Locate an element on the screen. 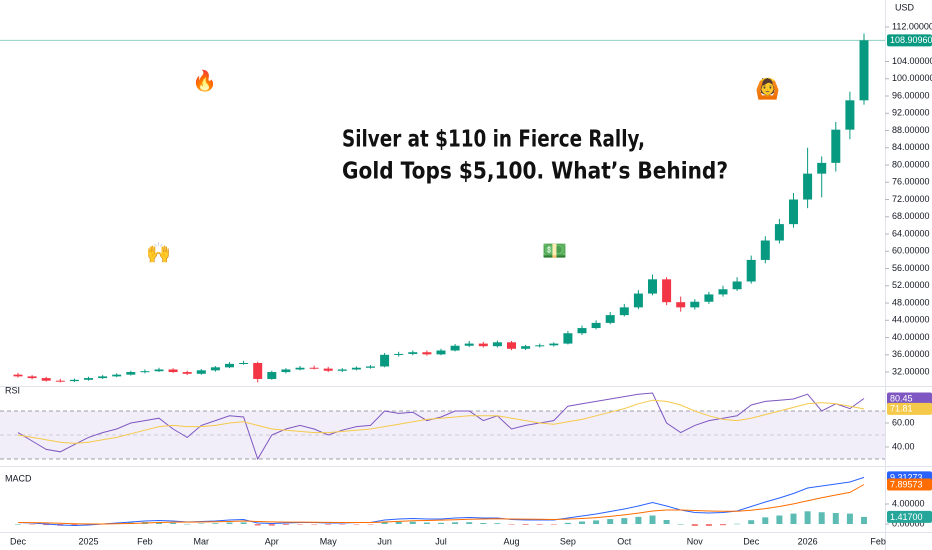  x-tick-label: Mar is located at coordinates (202, 541).